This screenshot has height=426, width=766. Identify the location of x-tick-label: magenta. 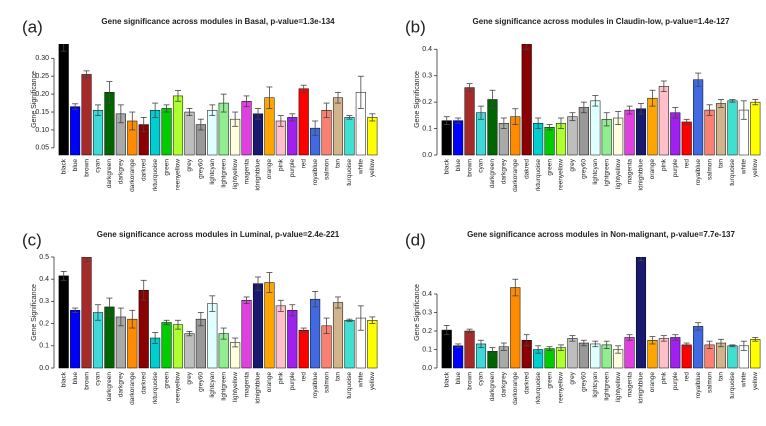
(629, 385).